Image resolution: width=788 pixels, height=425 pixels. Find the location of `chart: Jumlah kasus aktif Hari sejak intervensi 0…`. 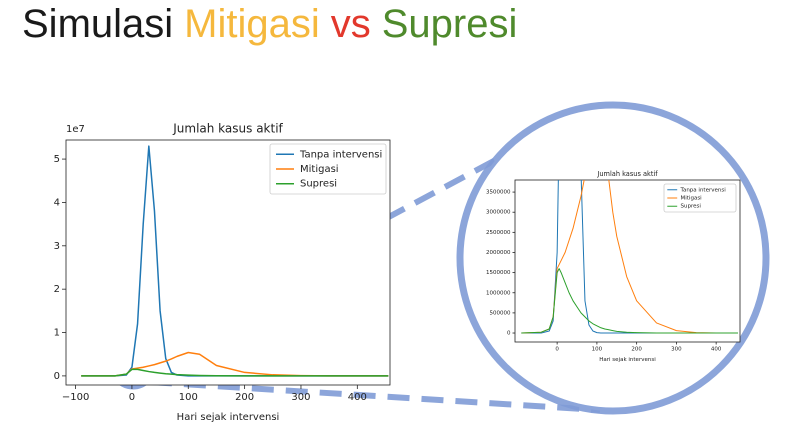

chart: Jumlah kasus aktif Hari sejak intervensi 0… is located at coordinates (613, 266).